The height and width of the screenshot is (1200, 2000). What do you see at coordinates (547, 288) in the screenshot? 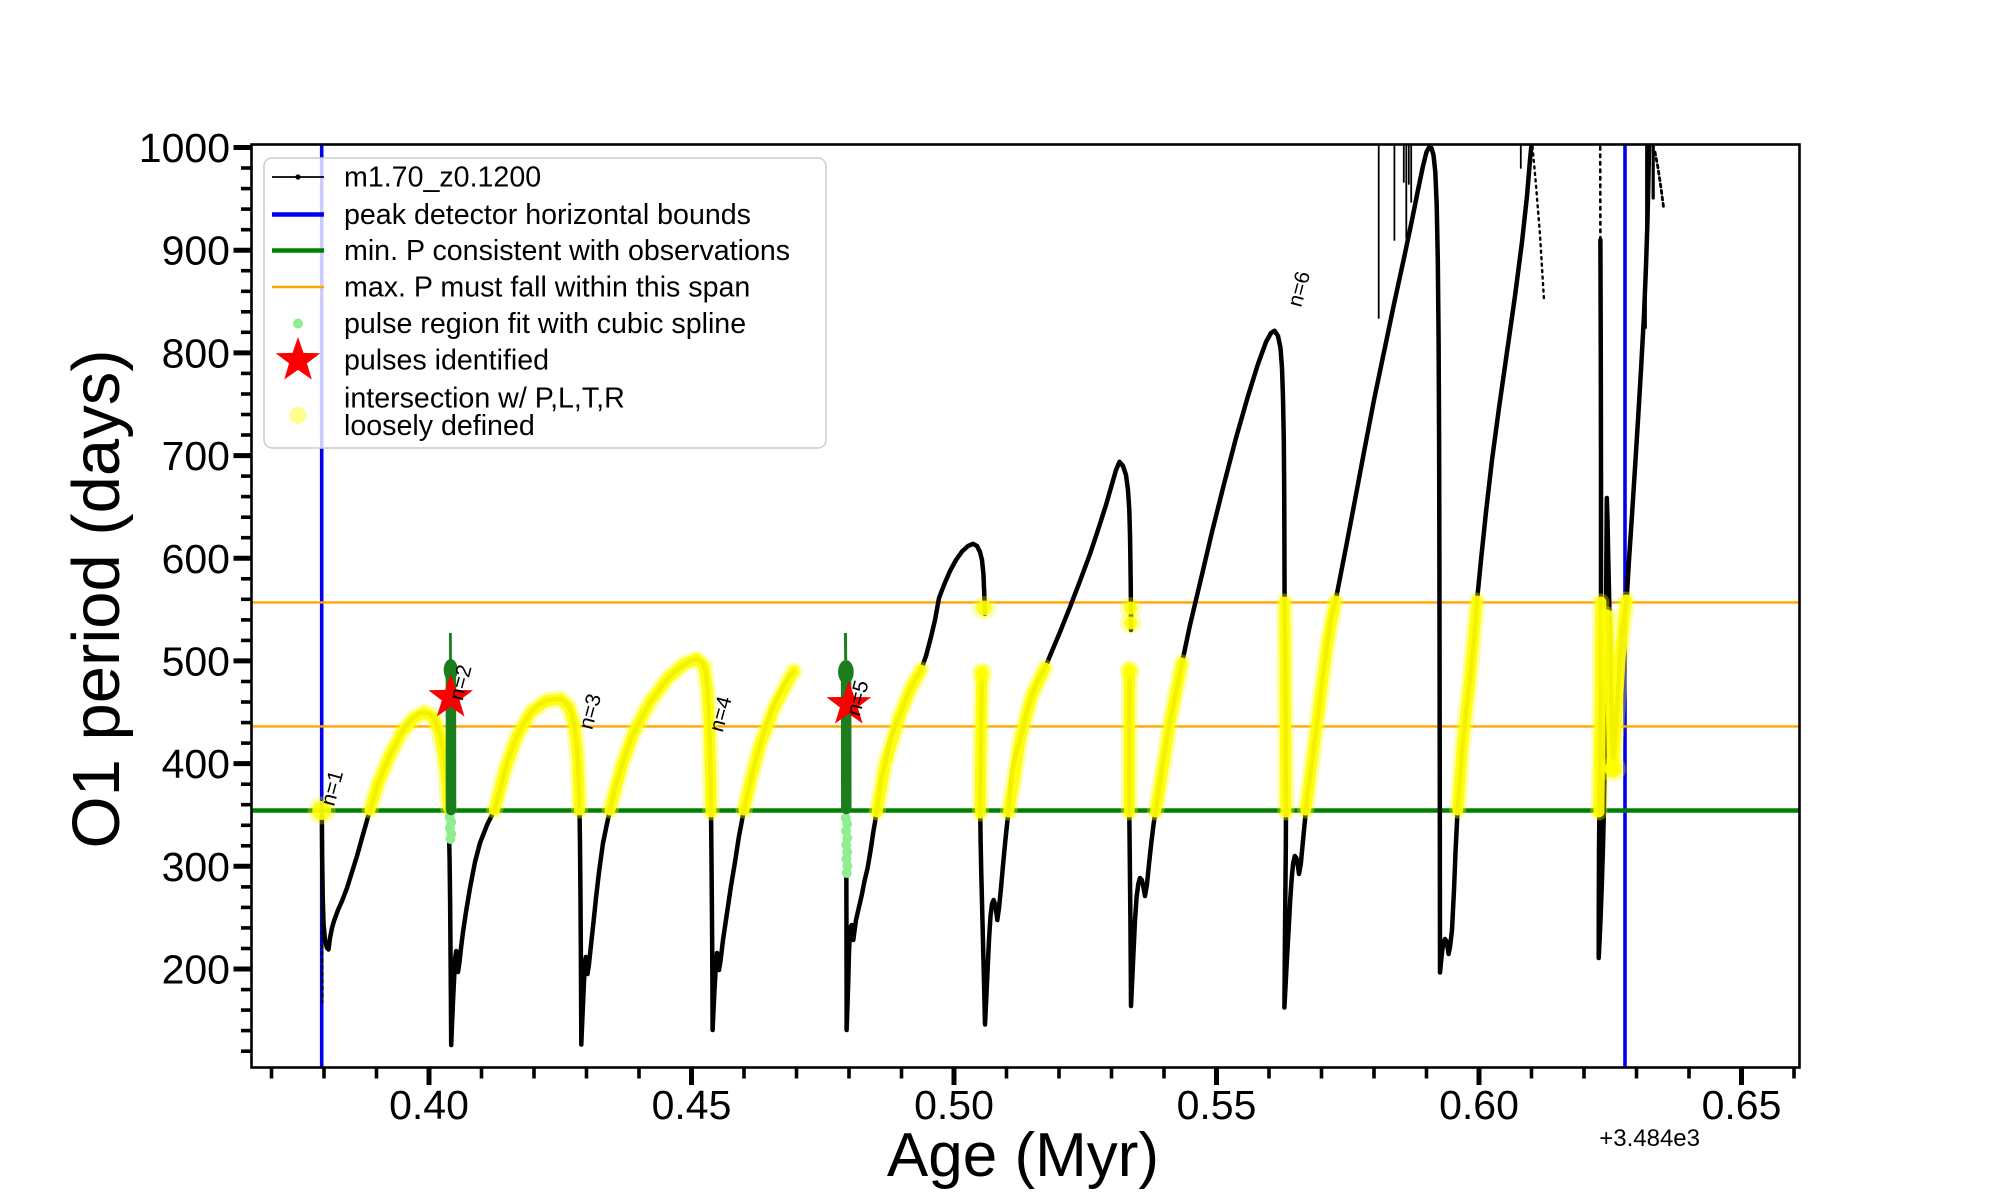
I see `svg-text:max. P must fall within this s: max. P must fall within this span` at bounding box center [547, 288].